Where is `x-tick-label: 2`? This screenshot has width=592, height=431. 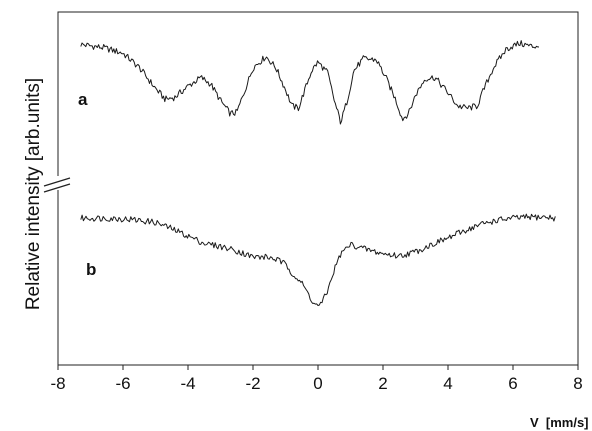 x-tick-label: 2 is located at coordinates (382, 383).